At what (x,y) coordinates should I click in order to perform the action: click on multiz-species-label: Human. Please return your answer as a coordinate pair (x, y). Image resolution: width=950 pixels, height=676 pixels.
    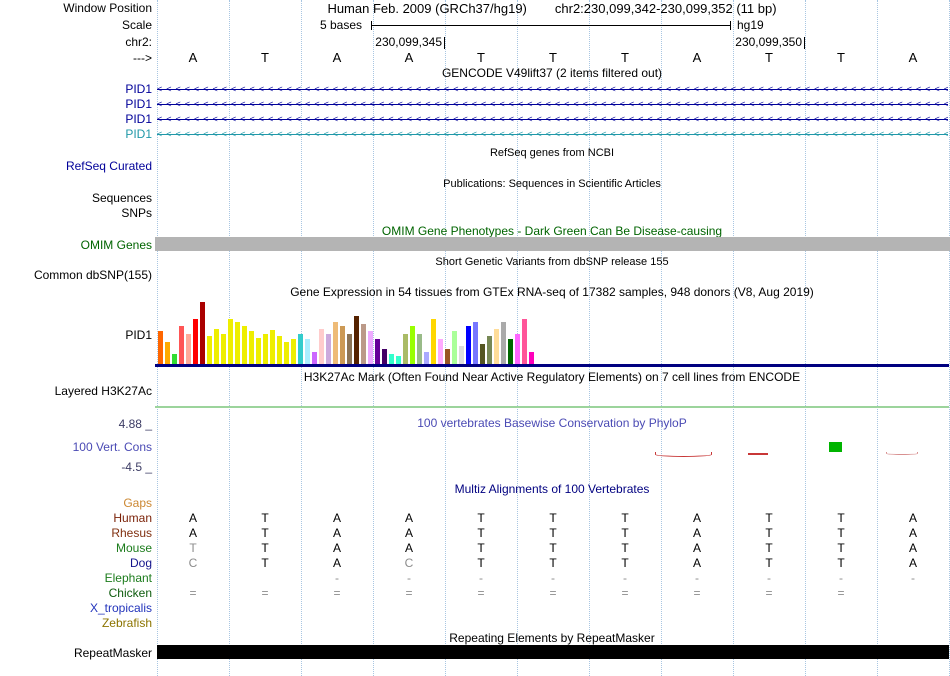
    Looking at the image, I should click on (132, 518).